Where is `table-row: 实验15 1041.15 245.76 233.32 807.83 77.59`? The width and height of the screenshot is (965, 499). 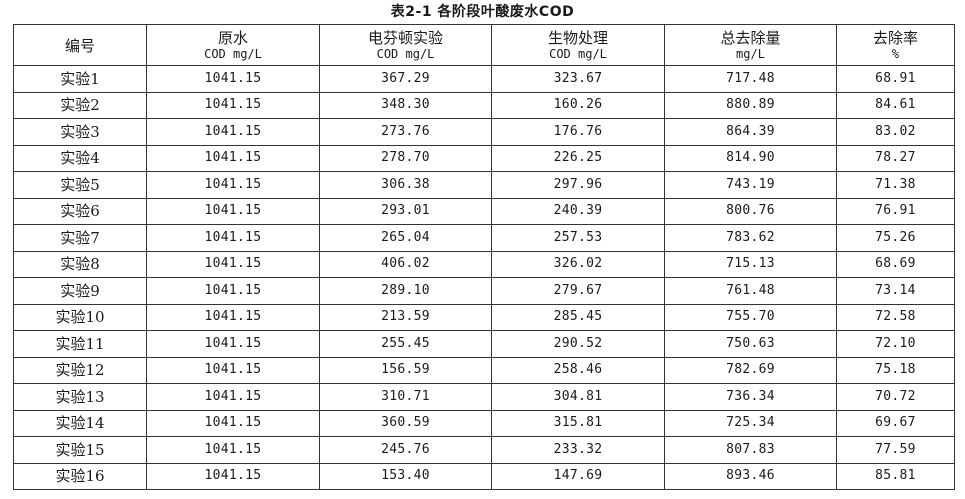
table-row: 实验15 1041.15 245.76 233.32 807.83 77.59 is located at coordinates (484, 450).